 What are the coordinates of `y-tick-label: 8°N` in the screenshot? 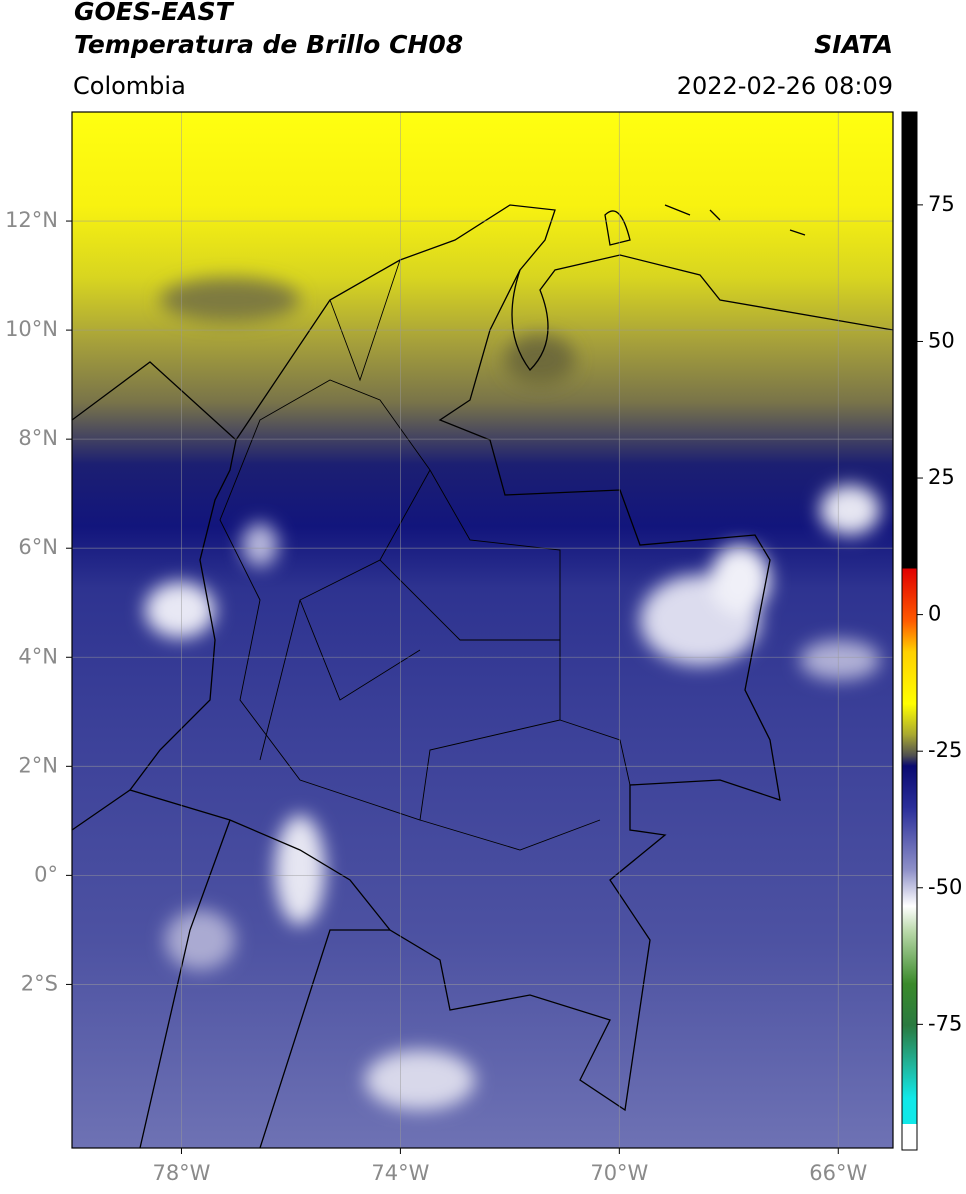 It's located at (38, 438).